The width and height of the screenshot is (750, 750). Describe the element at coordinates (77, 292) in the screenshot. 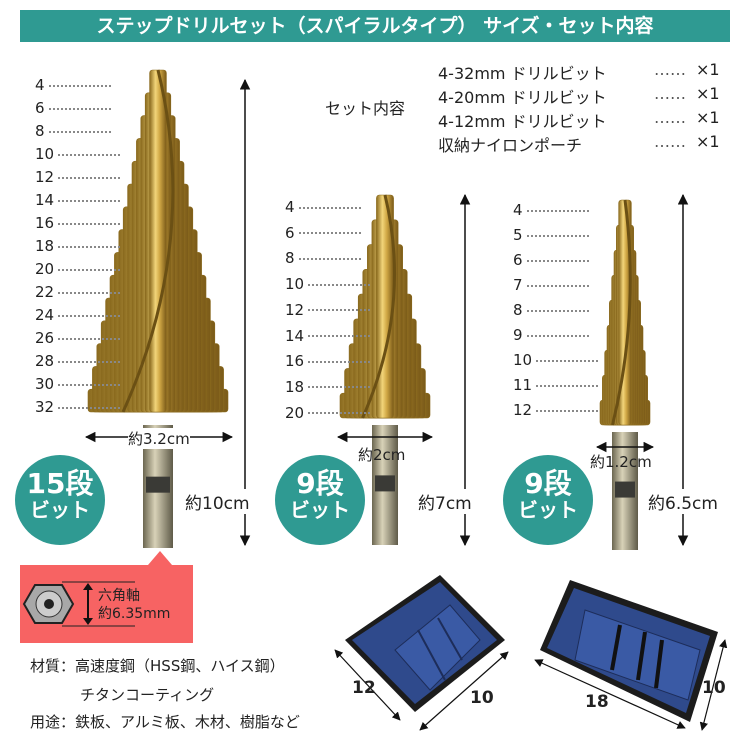

I see `step-size-label: 22` at that location.